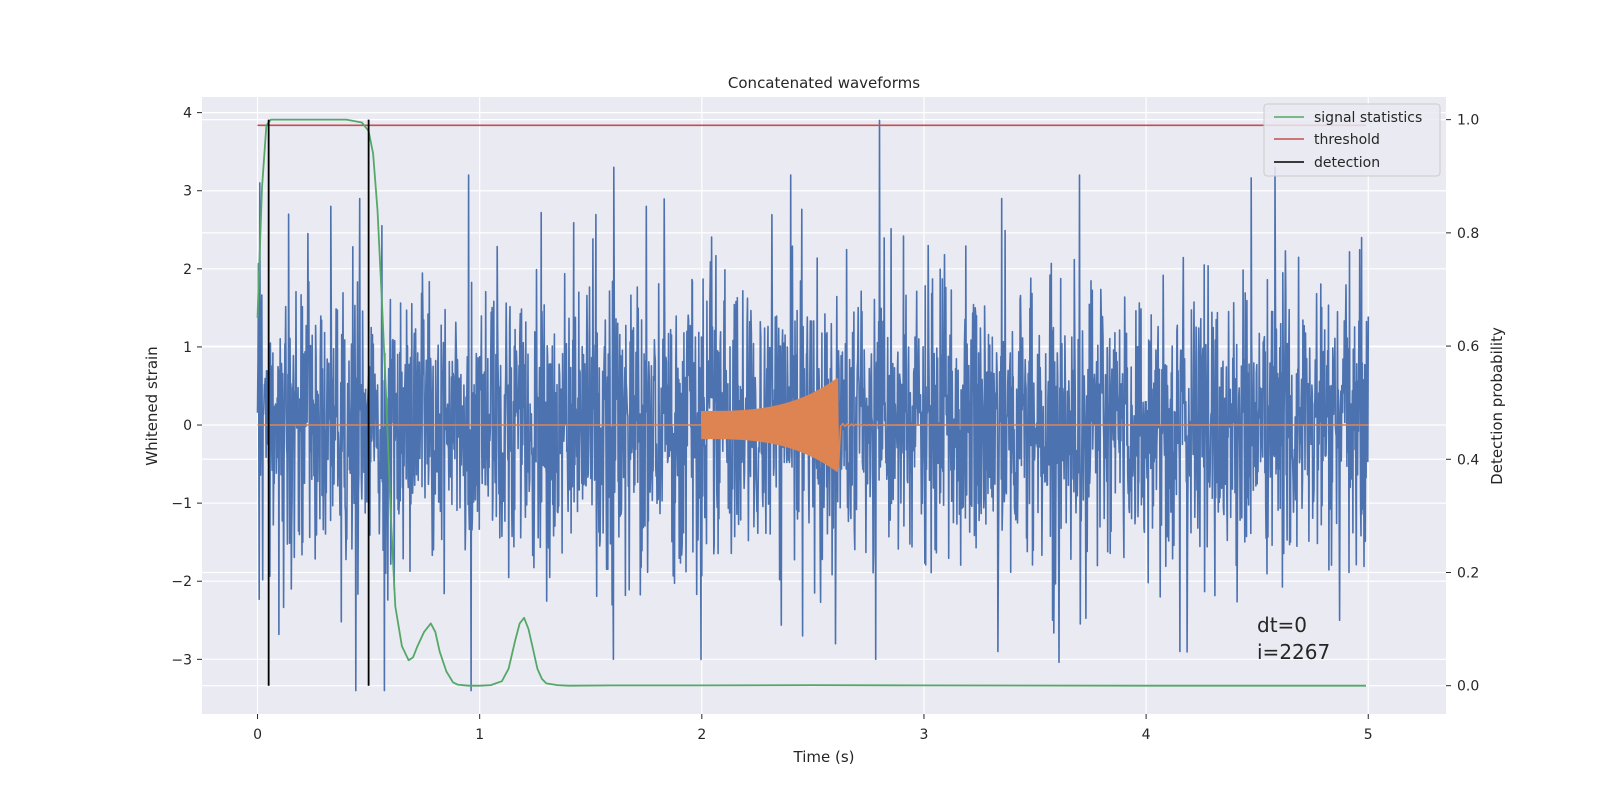 The image size is (1600, 800). What do you see at coordinates (1347, 140) in the screenshot?
I see `legend-label-threshold: threshold` at bounding box center [1347, 140].